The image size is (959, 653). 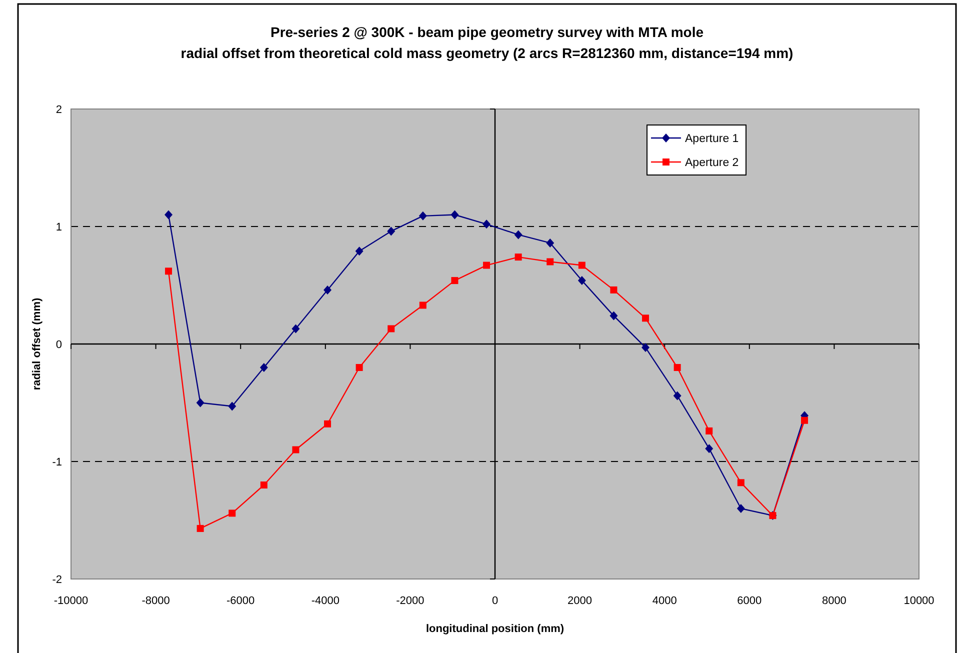 What do you see at coordinates (664, 601) in the screenshot?
I see `x-tick-label: 4000` at bounding box center [664, 601].